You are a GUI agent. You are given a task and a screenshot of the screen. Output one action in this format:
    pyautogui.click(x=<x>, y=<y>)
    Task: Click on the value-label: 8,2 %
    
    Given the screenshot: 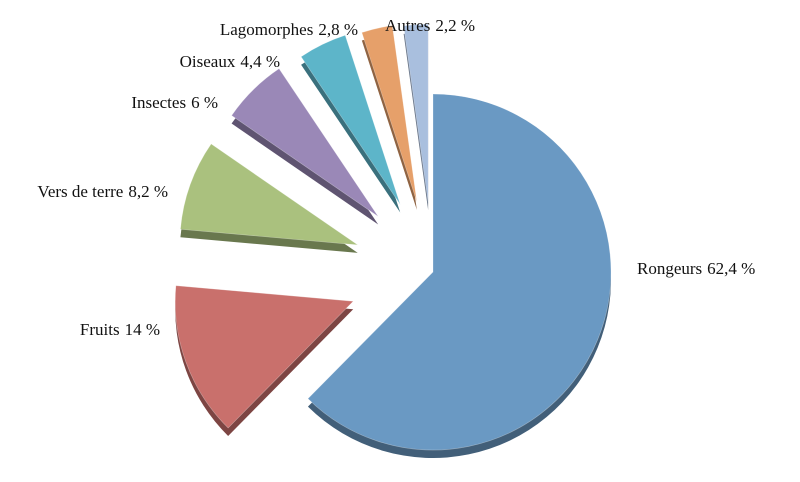 What is the action you would take?
    pyautogui.click(x=148, y=191)
    